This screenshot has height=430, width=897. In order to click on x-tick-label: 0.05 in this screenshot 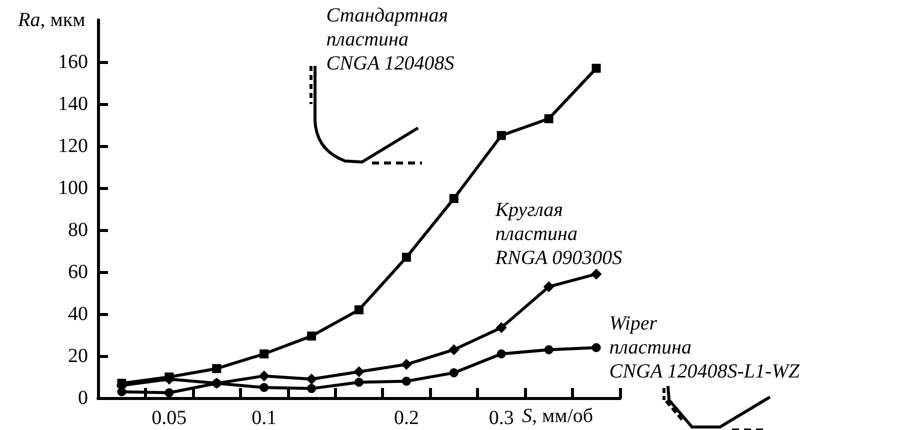, I will do `click(169, 418)`.